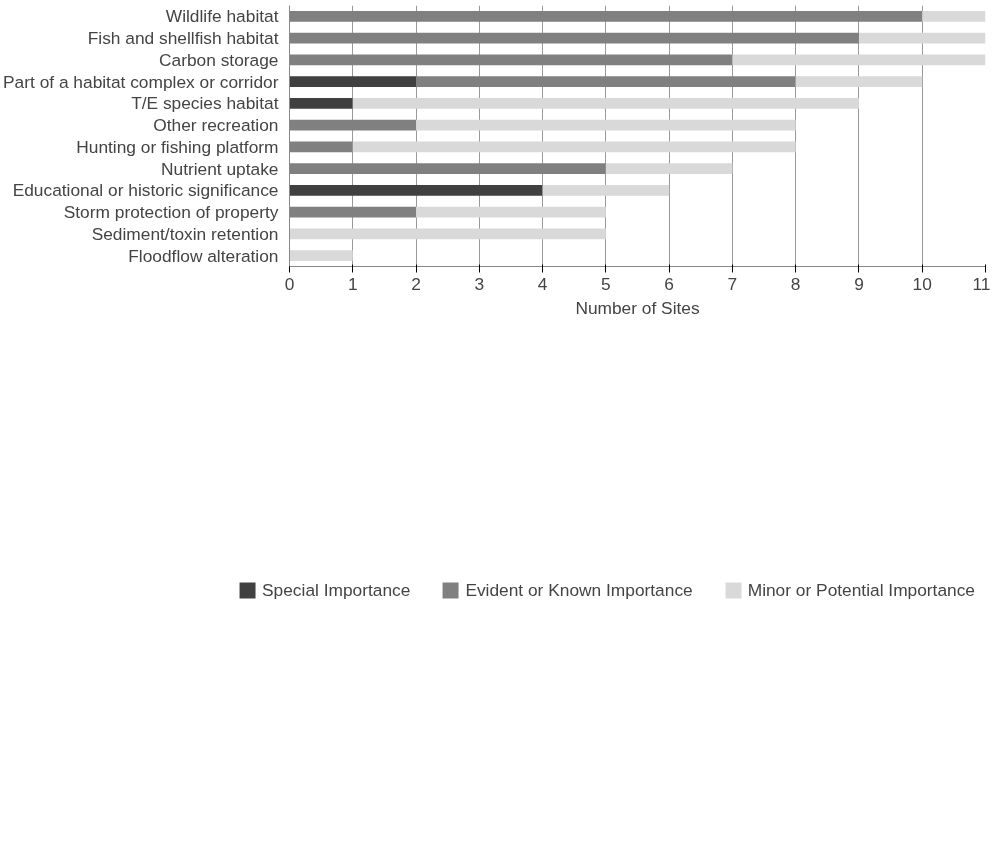  I want to click on x-tick-label: 4, so click(542, 283).